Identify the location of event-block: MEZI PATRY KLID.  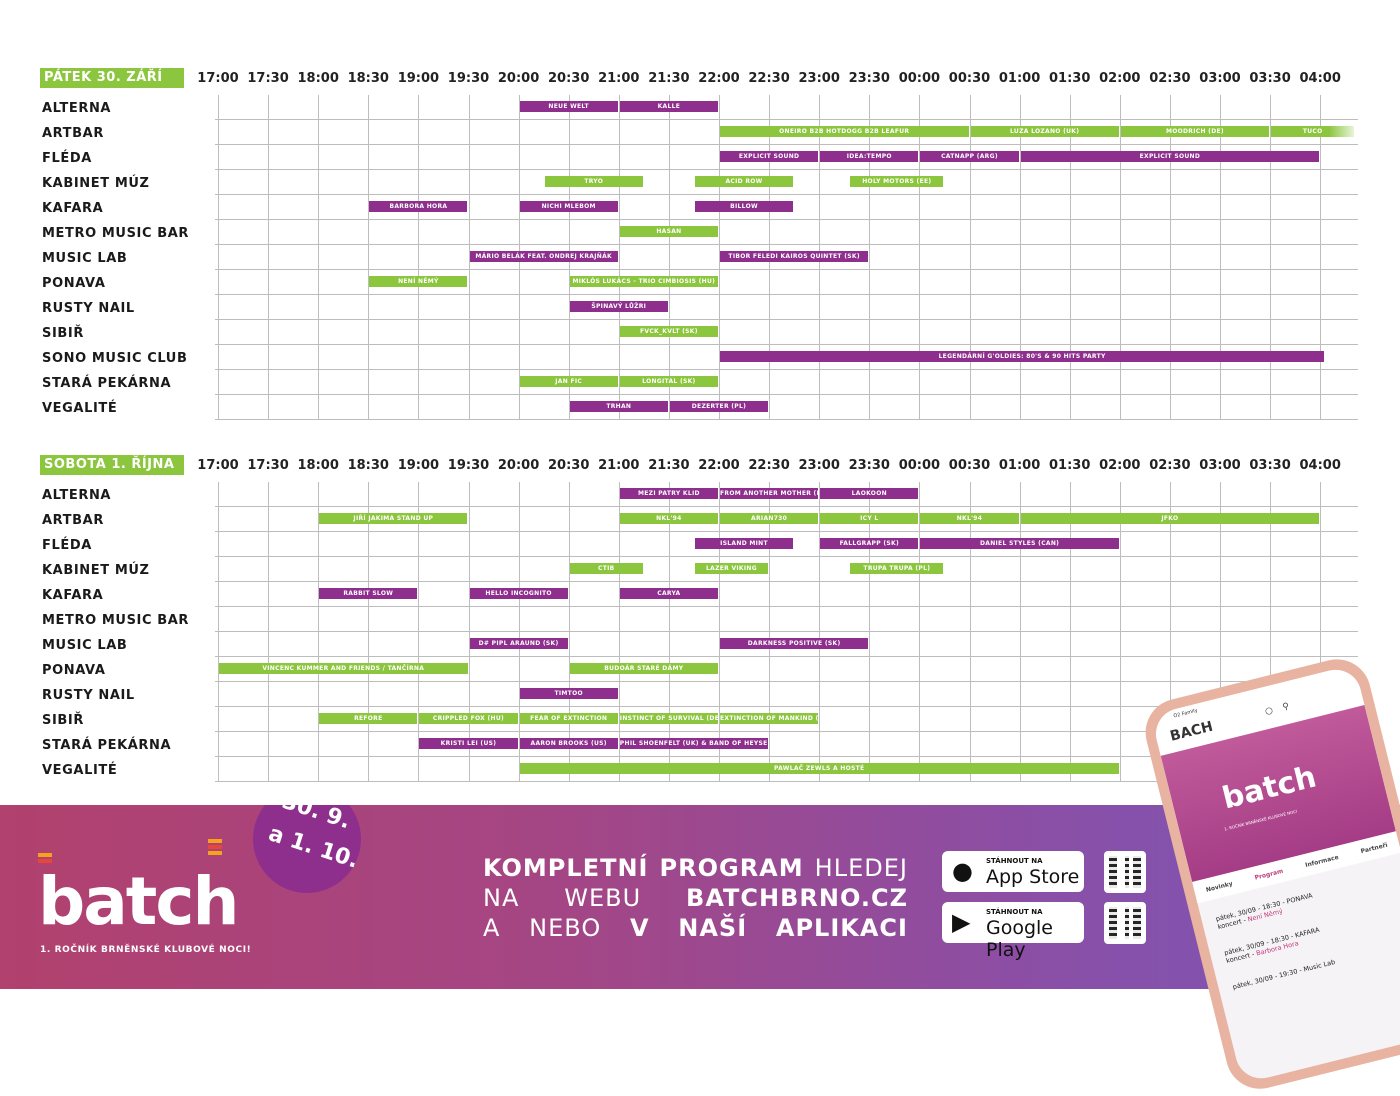
(668, 493).